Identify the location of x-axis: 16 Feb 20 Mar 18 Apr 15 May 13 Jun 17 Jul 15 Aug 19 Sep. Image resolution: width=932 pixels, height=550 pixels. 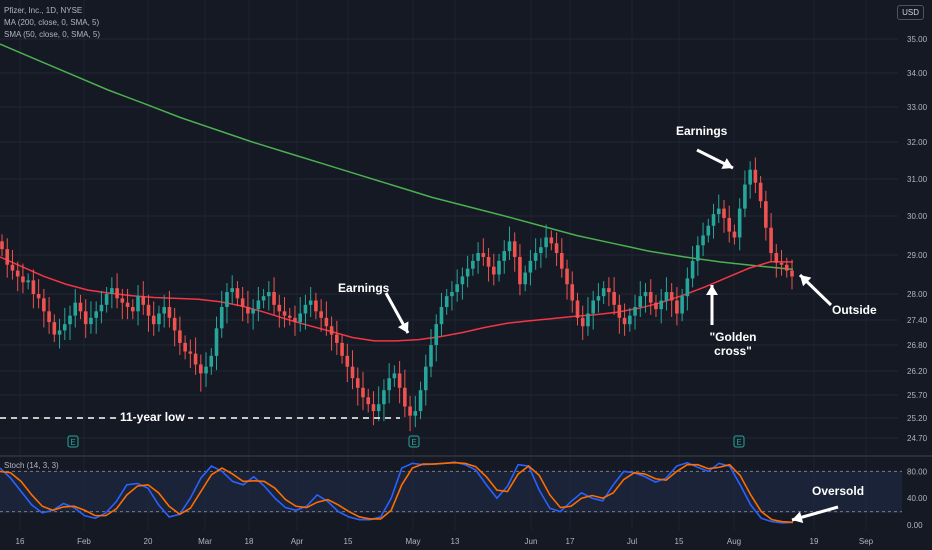
(445, 541).